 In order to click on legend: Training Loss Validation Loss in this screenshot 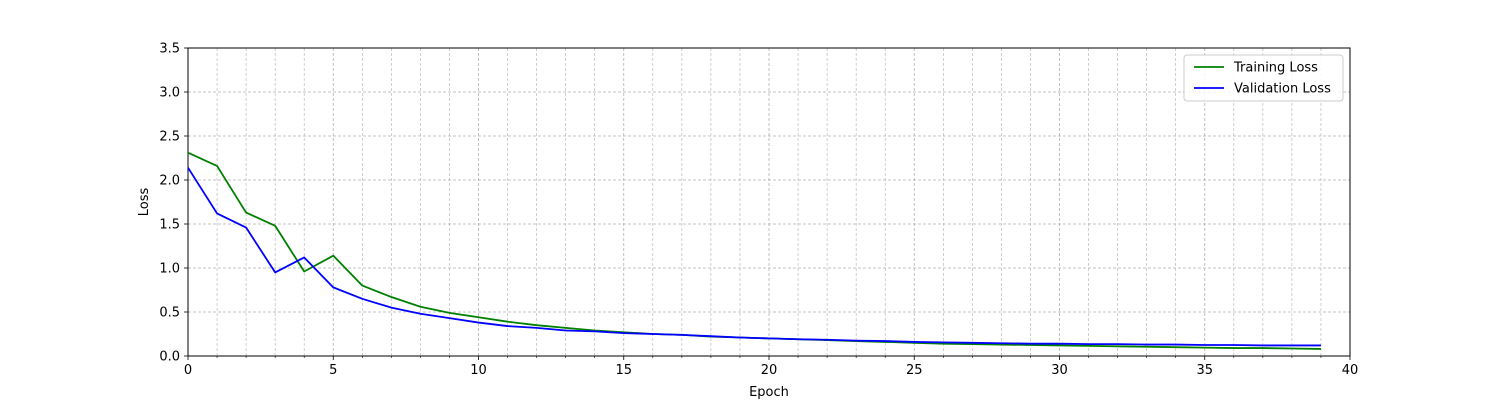, I will do `click(1263, 78)`.